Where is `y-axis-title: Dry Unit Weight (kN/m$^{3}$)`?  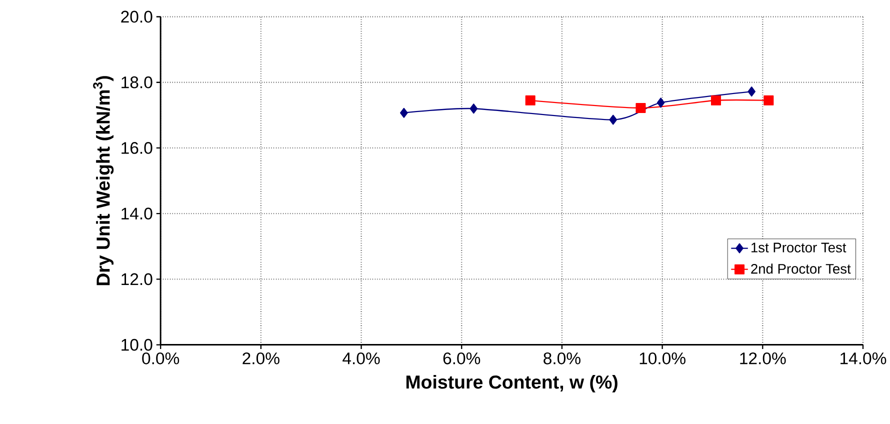 y-axis-title: Dry Unit Weight (kN/m$^{3}$) is located at coordinates (103, 181).